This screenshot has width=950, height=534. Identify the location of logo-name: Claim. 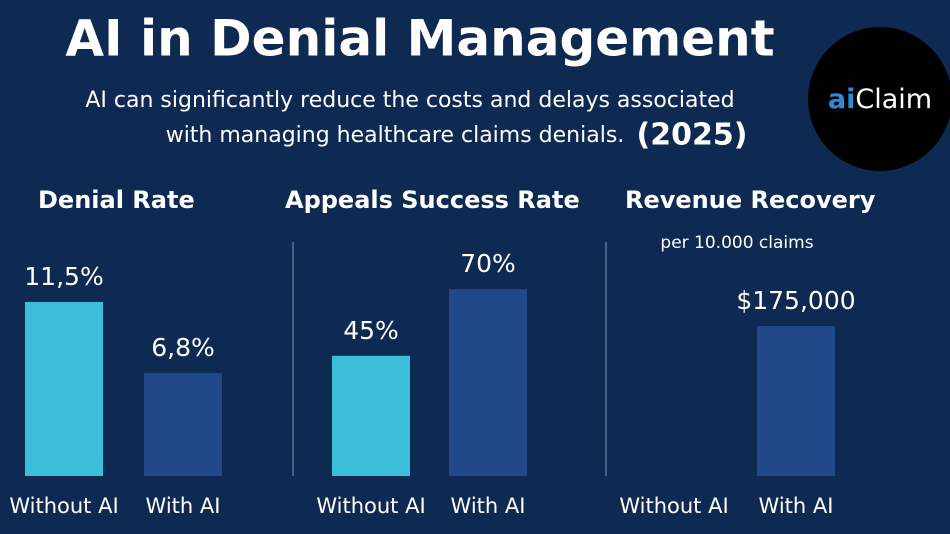
(893, 99).